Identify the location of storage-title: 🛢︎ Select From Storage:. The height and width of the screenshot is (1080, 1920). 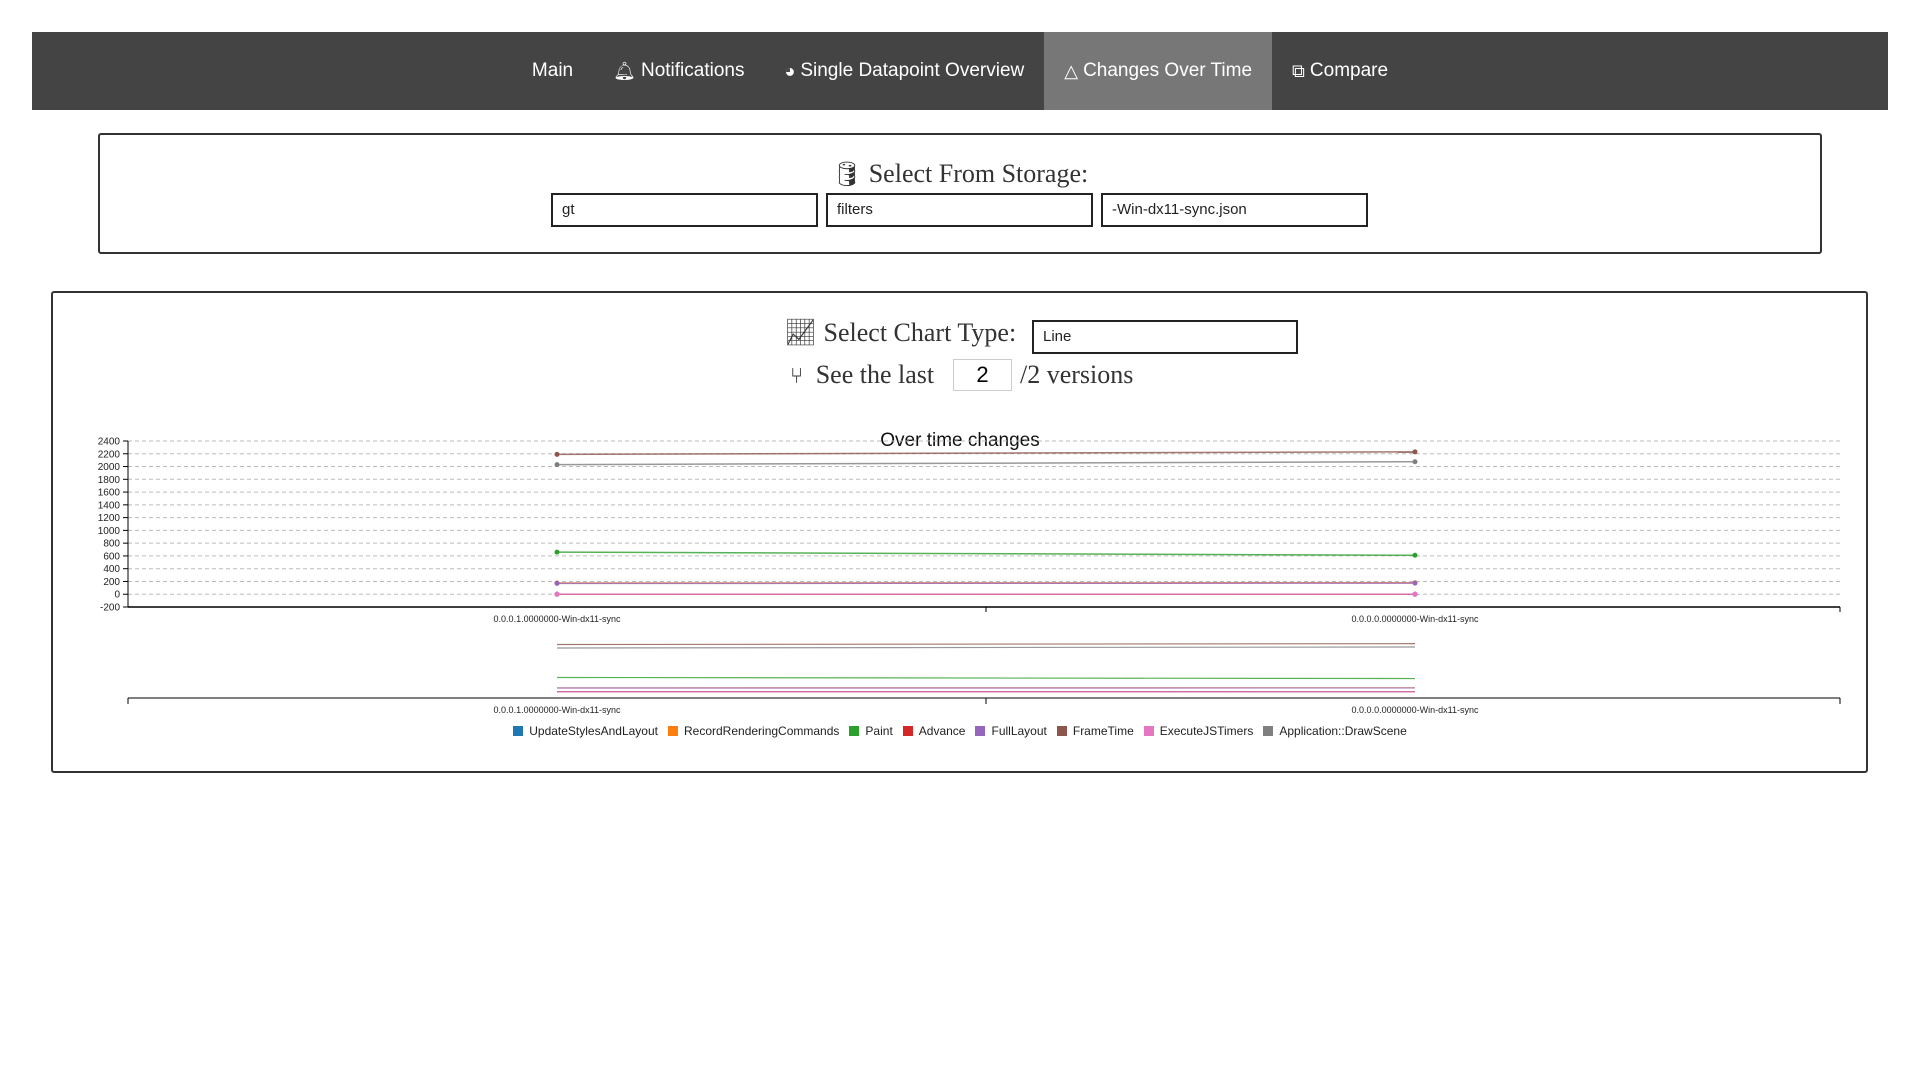
(960, 174).